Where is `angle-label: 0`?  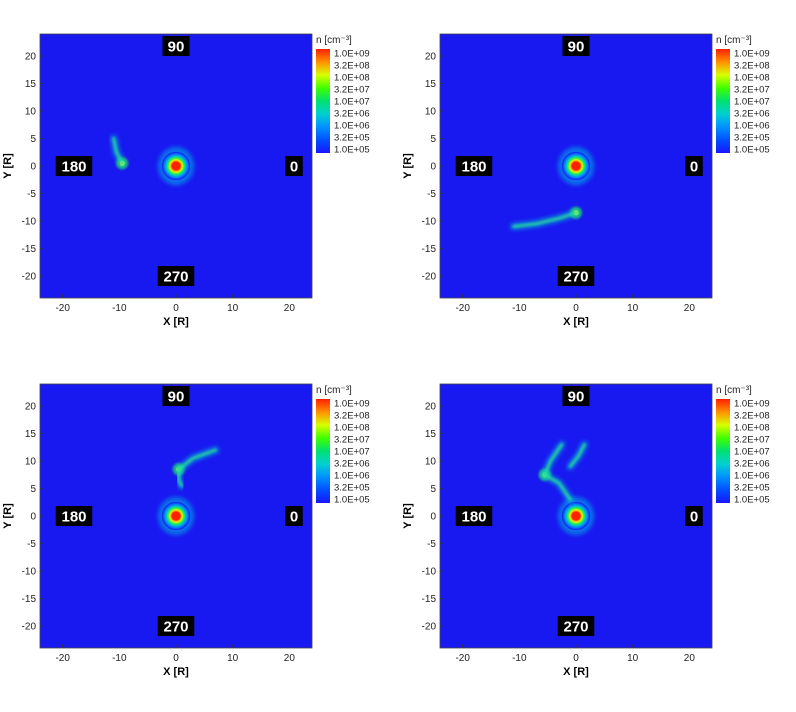
angle-label: 0 is located at coordinates (294, 167).